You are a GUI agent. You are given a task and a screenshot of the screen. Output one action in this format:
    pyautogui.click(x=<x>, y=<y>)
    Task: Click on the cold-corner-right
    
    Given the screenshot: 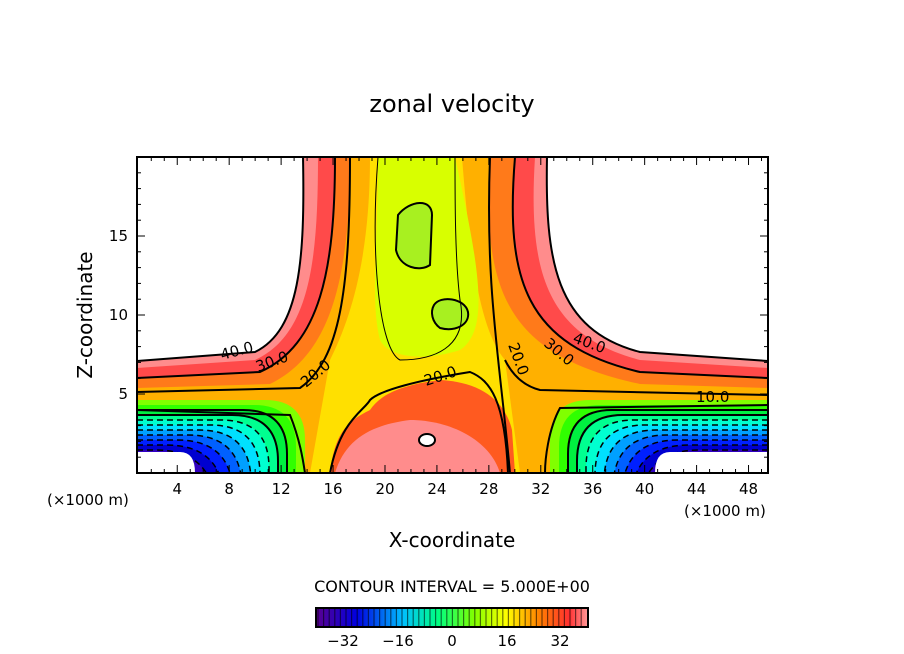 What is the action you would take?
    pyautogui.click(x=659, y=436)
    